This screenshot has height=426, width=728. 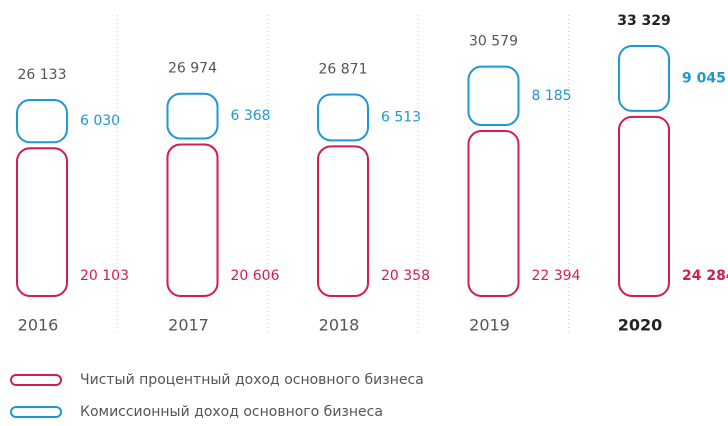 I want to click on total-label: 33 329, so click(x=644, y=21).